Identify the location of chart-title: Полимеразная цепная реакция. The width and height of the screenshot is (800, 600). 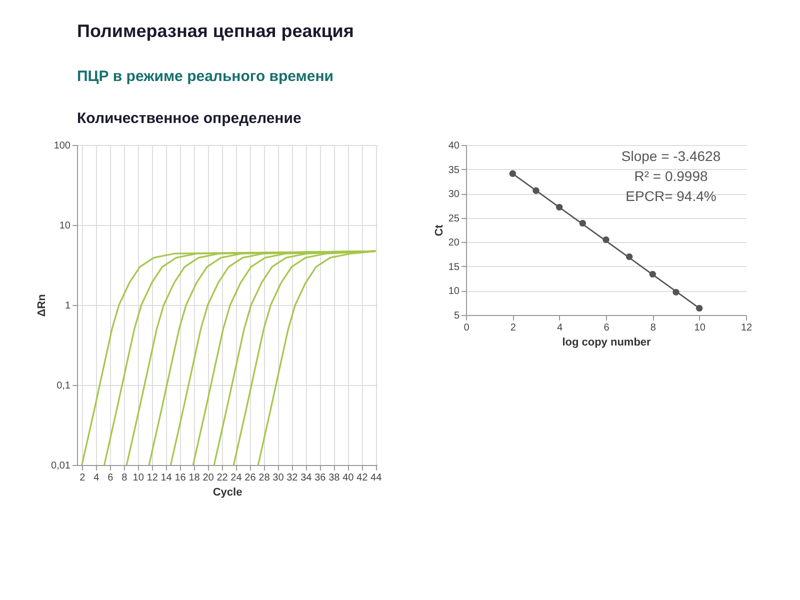
(215, 31).